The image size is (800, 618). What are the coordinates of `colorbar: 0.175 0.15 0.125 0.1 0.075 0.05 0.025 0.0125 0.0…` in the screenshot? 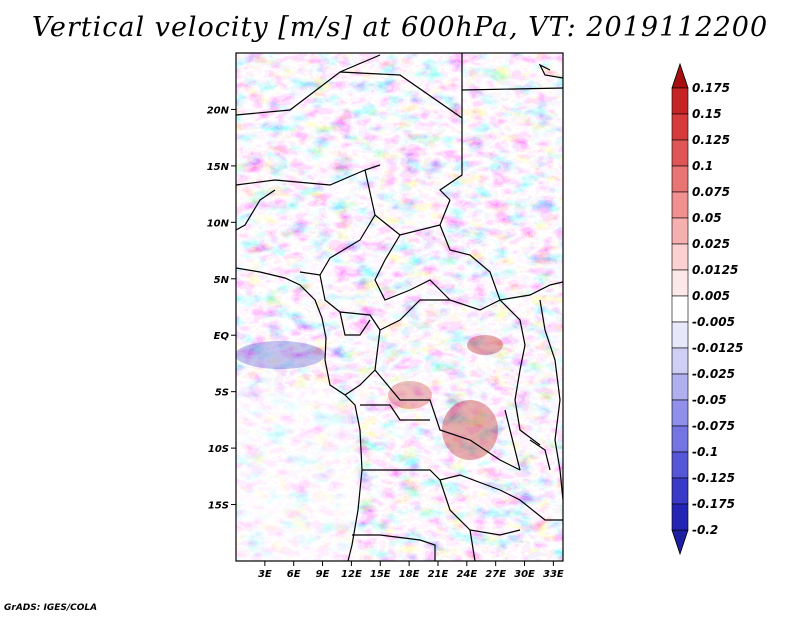 It's located at (707, 309).